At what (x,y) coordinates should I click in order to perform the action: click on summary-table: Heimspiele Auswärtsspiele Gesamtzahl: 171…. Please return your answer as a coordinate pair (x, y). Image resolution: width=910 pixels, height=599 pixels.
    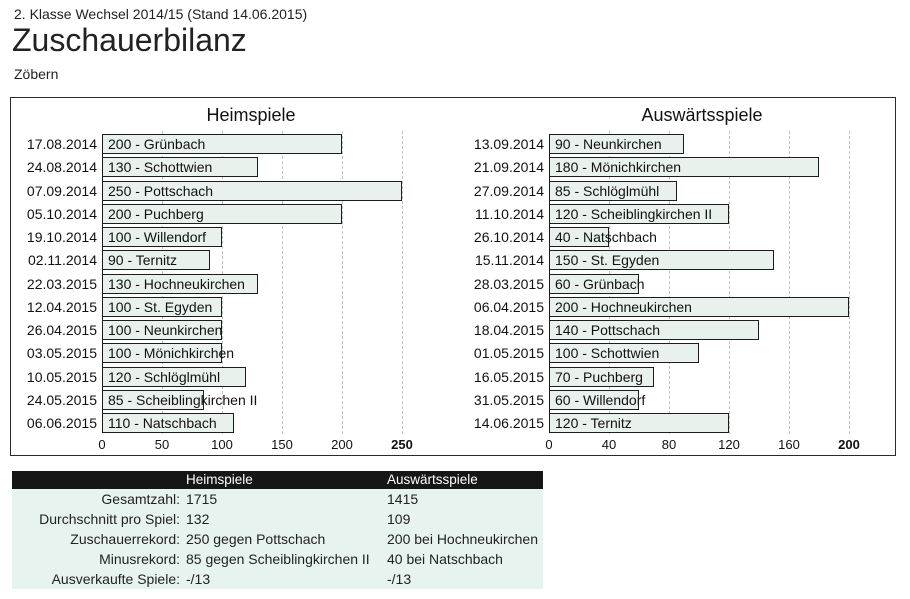
    Looking at the image, I should click on (277, 530).